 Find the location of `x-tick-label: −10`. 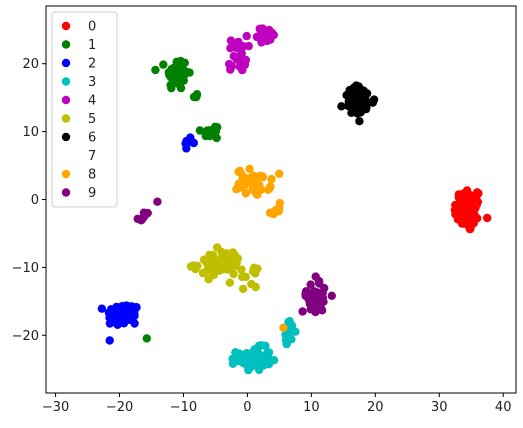

x-tick-label: −10 is located at coordinates (183, 407).